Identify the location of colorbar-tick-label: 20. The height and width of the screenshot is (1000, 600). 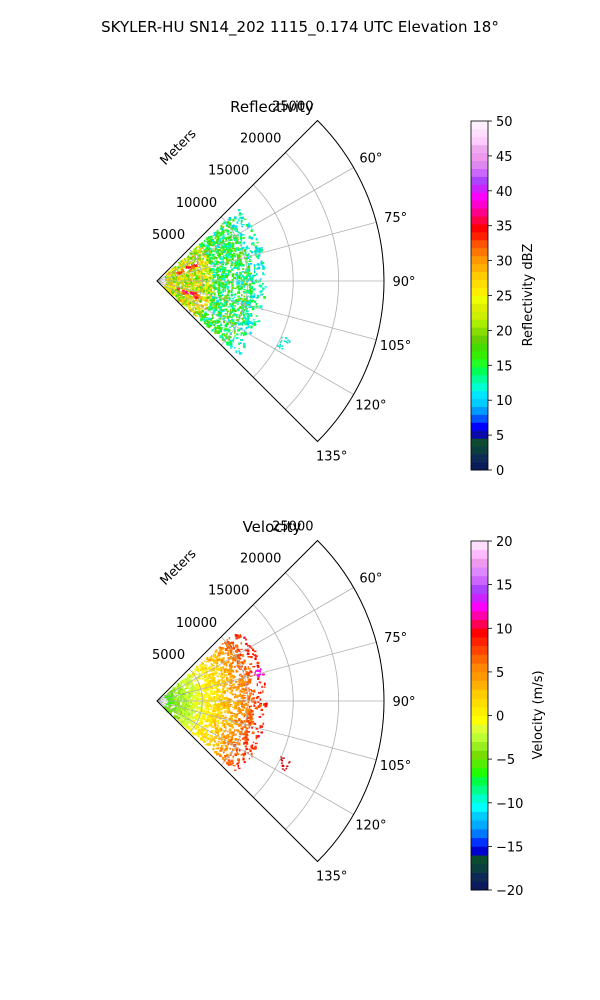
(504, 331).